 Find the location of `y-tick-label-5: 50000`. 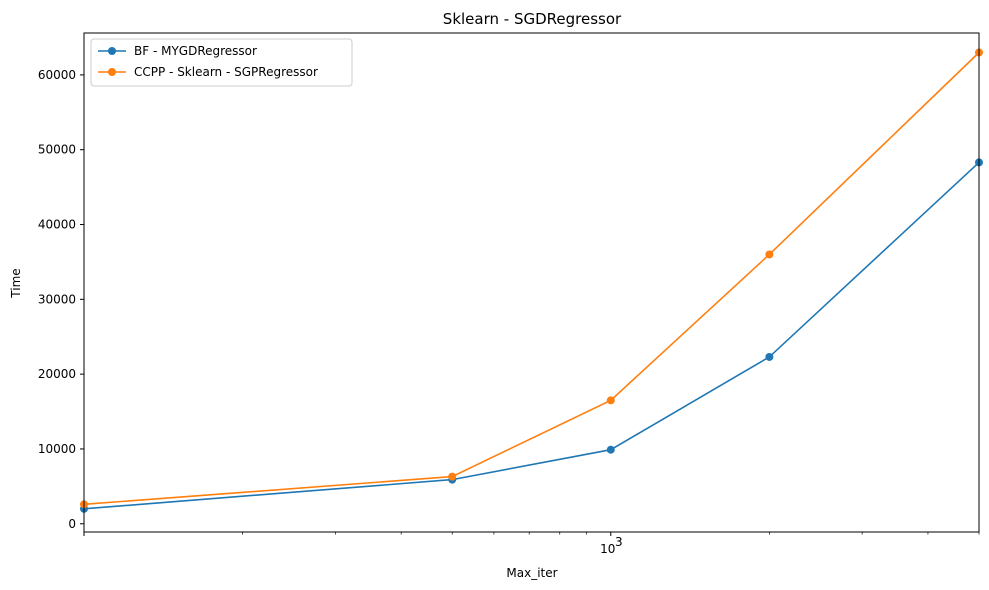

y-tick-label-5: 50000 is located at coordinates (57, 150).